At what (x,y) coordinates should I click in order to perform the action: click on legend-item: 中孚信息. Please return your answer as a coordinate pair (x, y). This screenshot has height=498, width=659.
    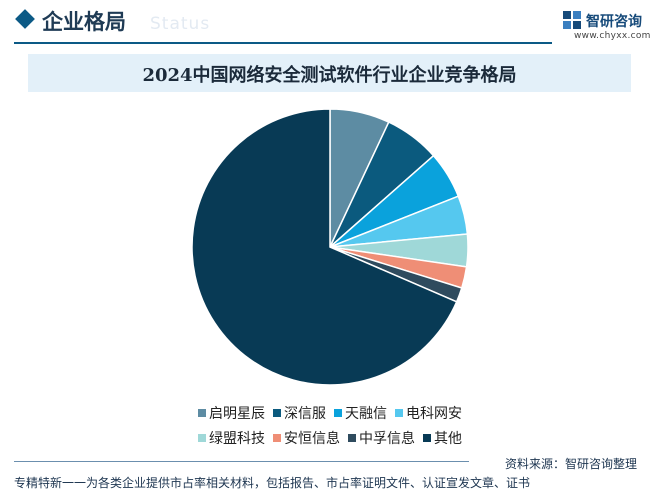
    Looking at the image, I should click on (381, 438).